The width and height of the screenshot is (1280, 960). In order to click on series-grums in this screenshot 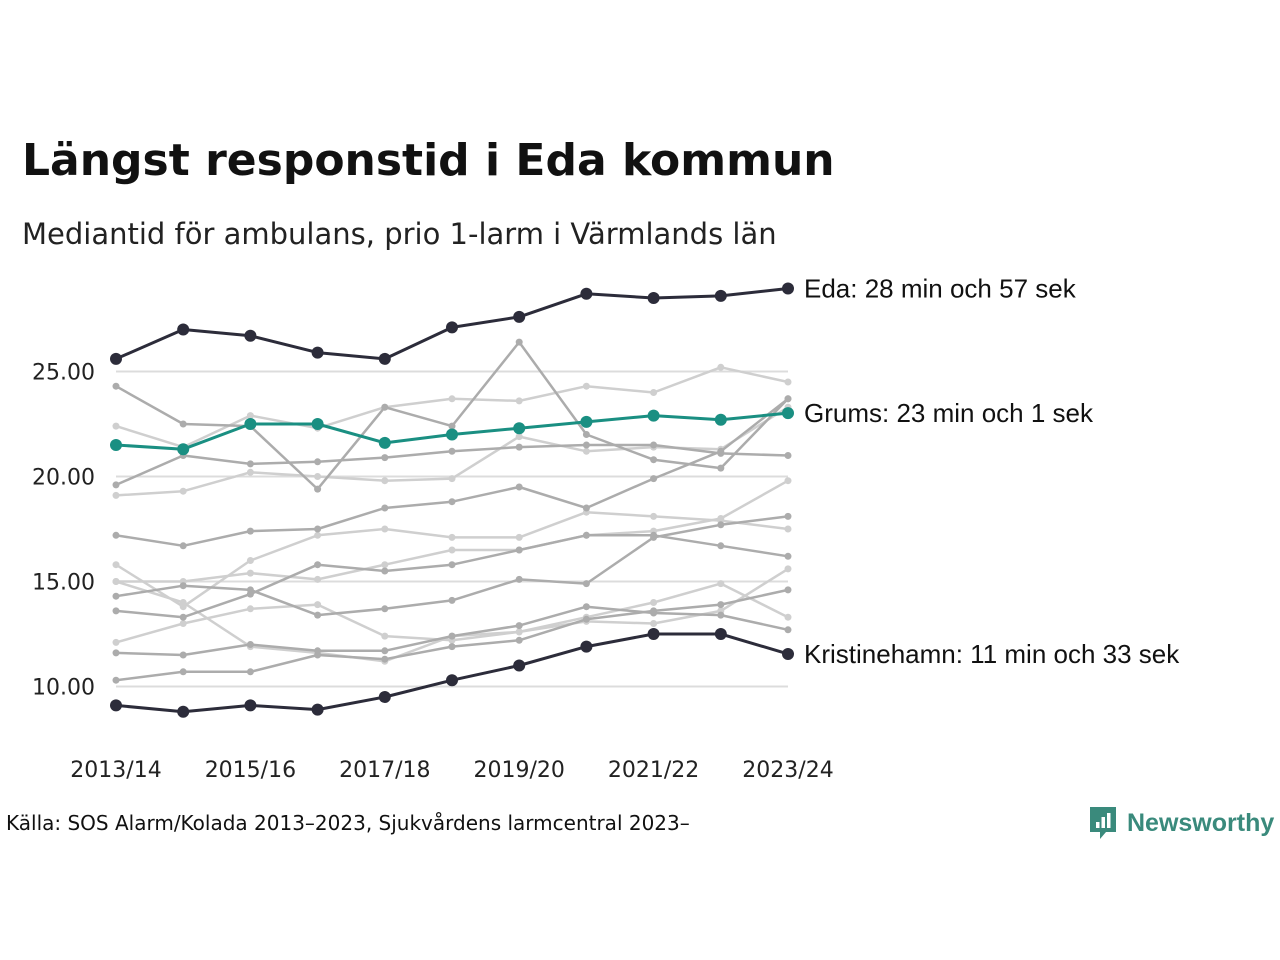, I will do `click(452, 431)`.